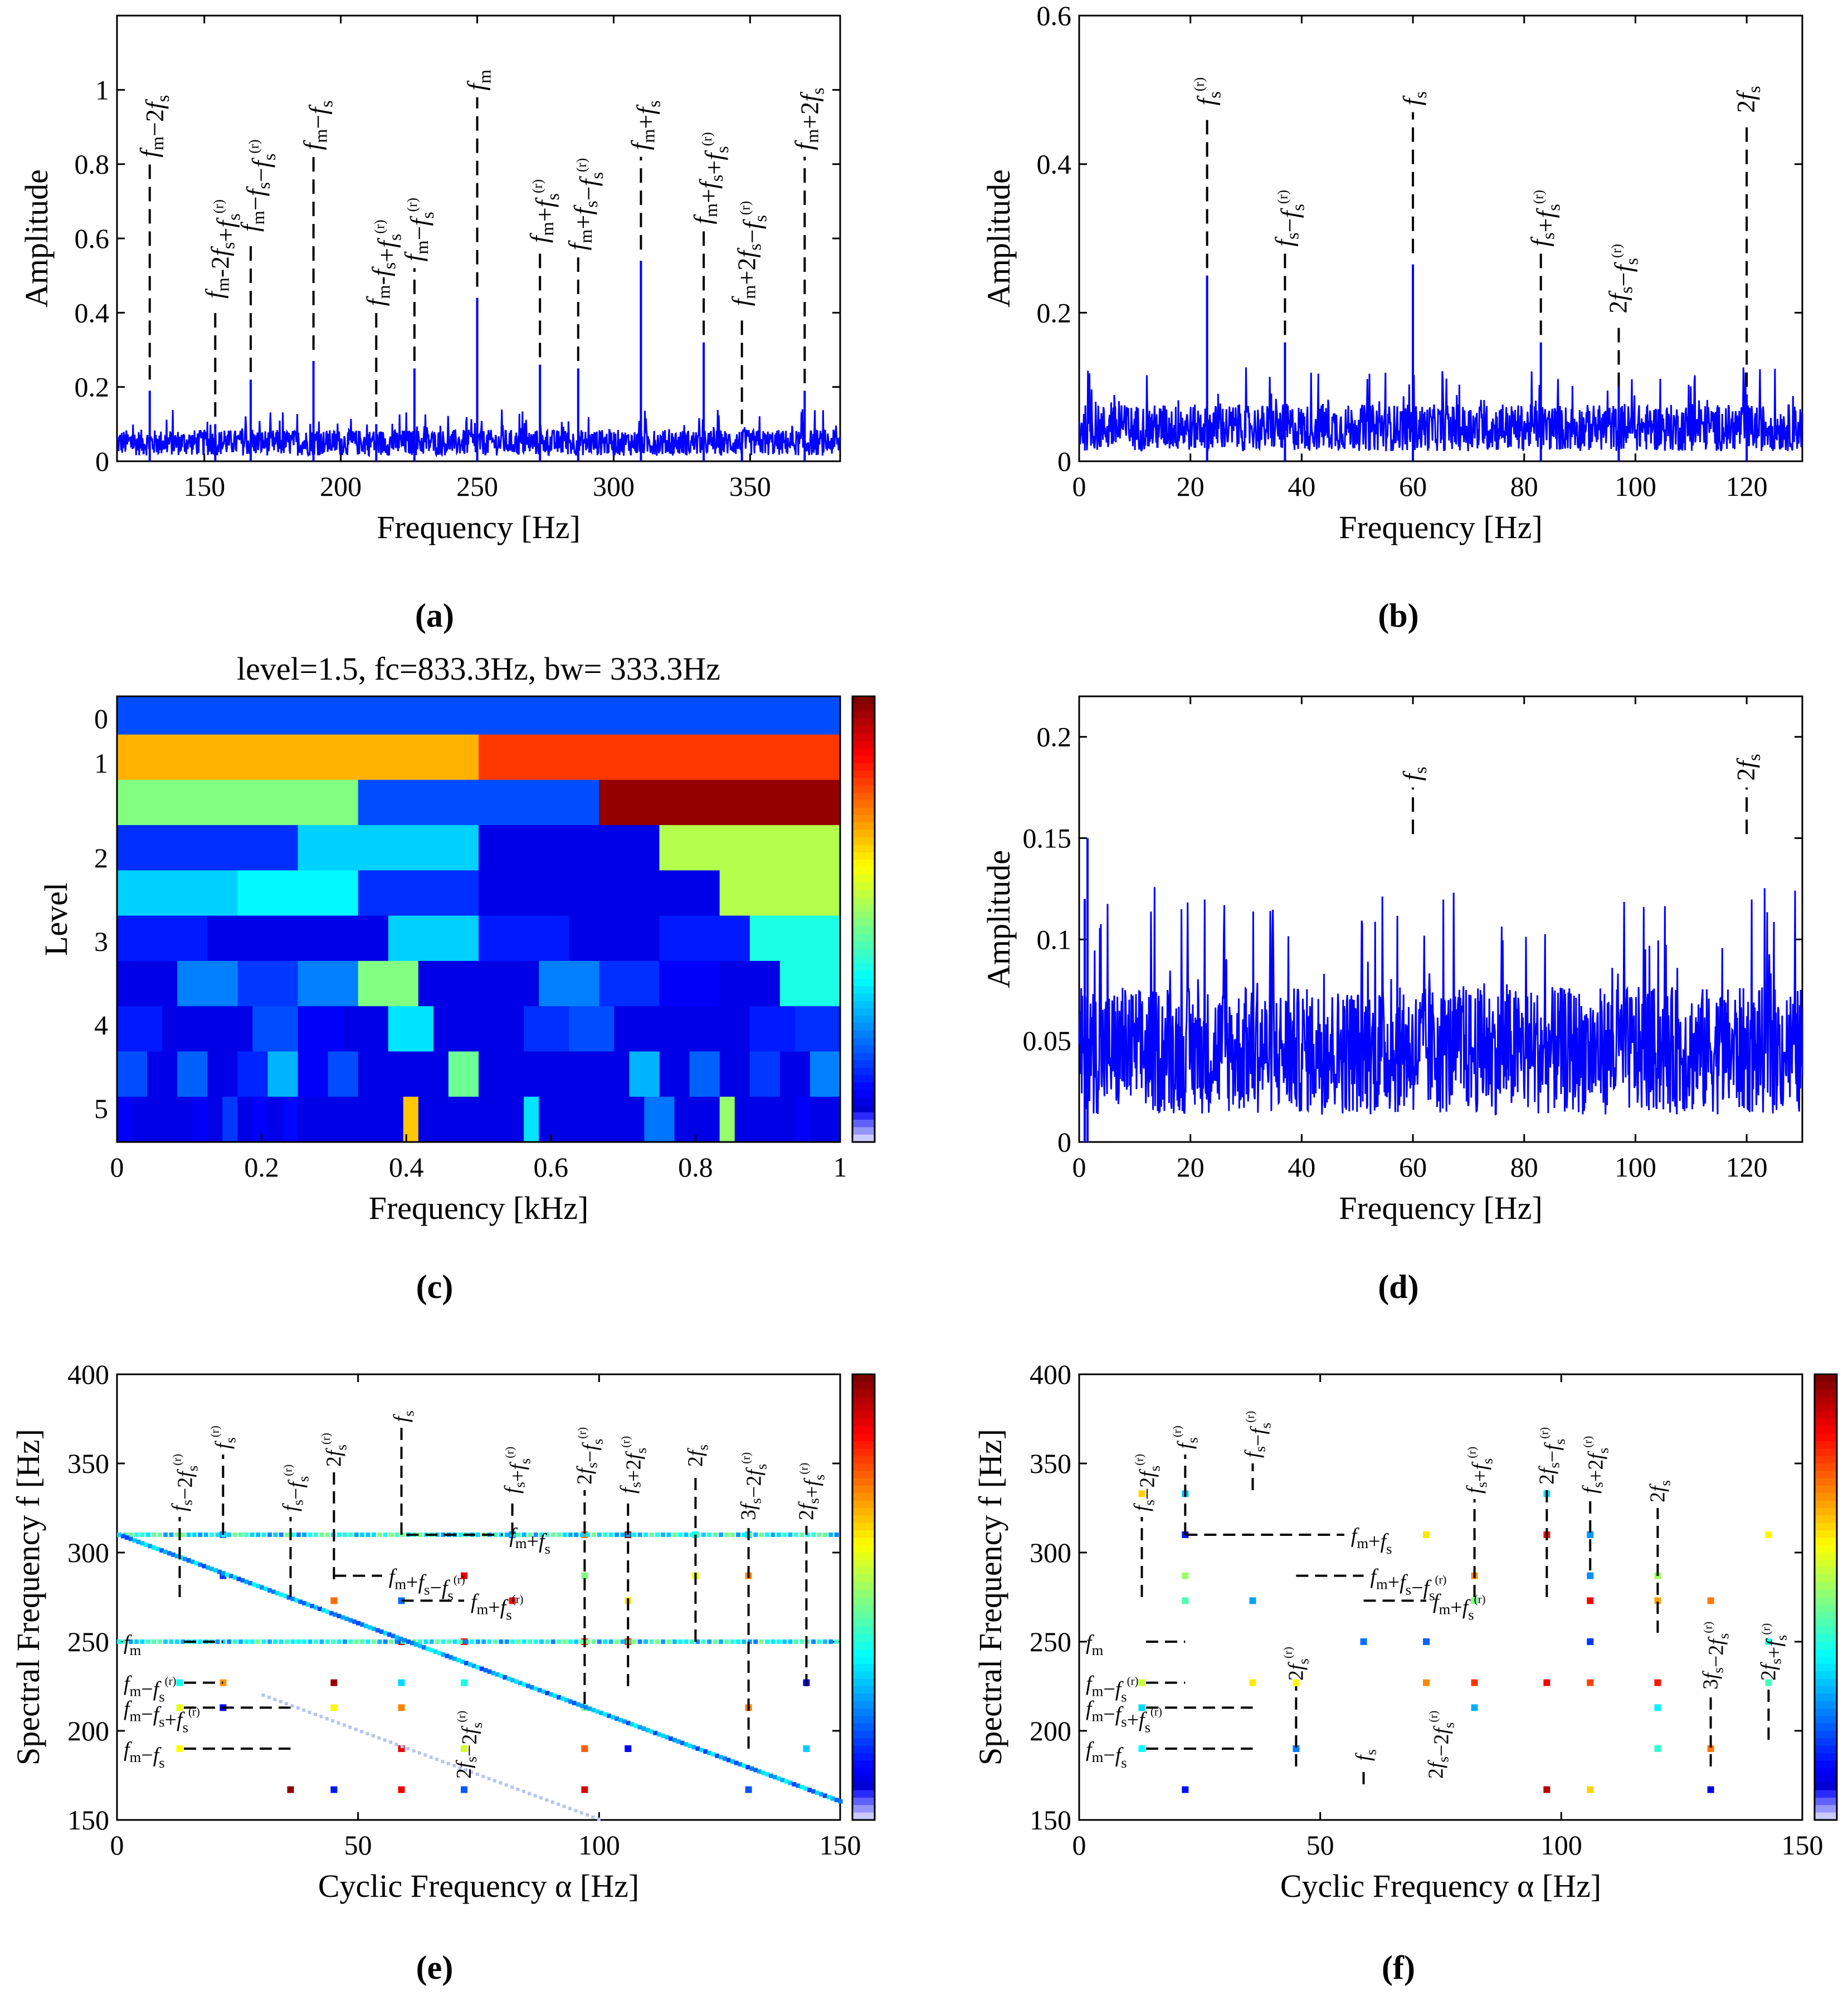 The width and height of the screenshot is (1848, 2001). I want to click on spectrum-line, so click(1440, 409).